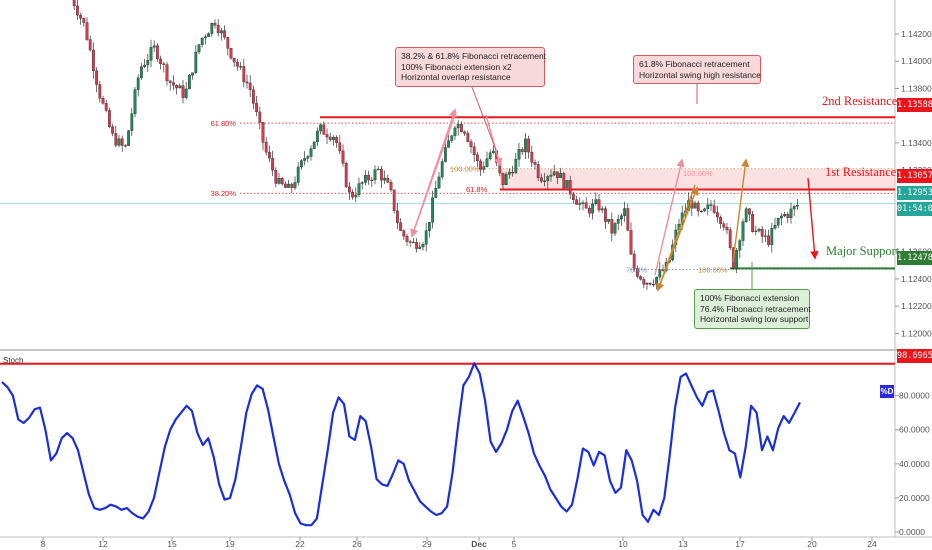 This screenshot has width=932, height=550. I want to click on annotation-line: 100% Fibonacci extension x2, so click(456, 66).